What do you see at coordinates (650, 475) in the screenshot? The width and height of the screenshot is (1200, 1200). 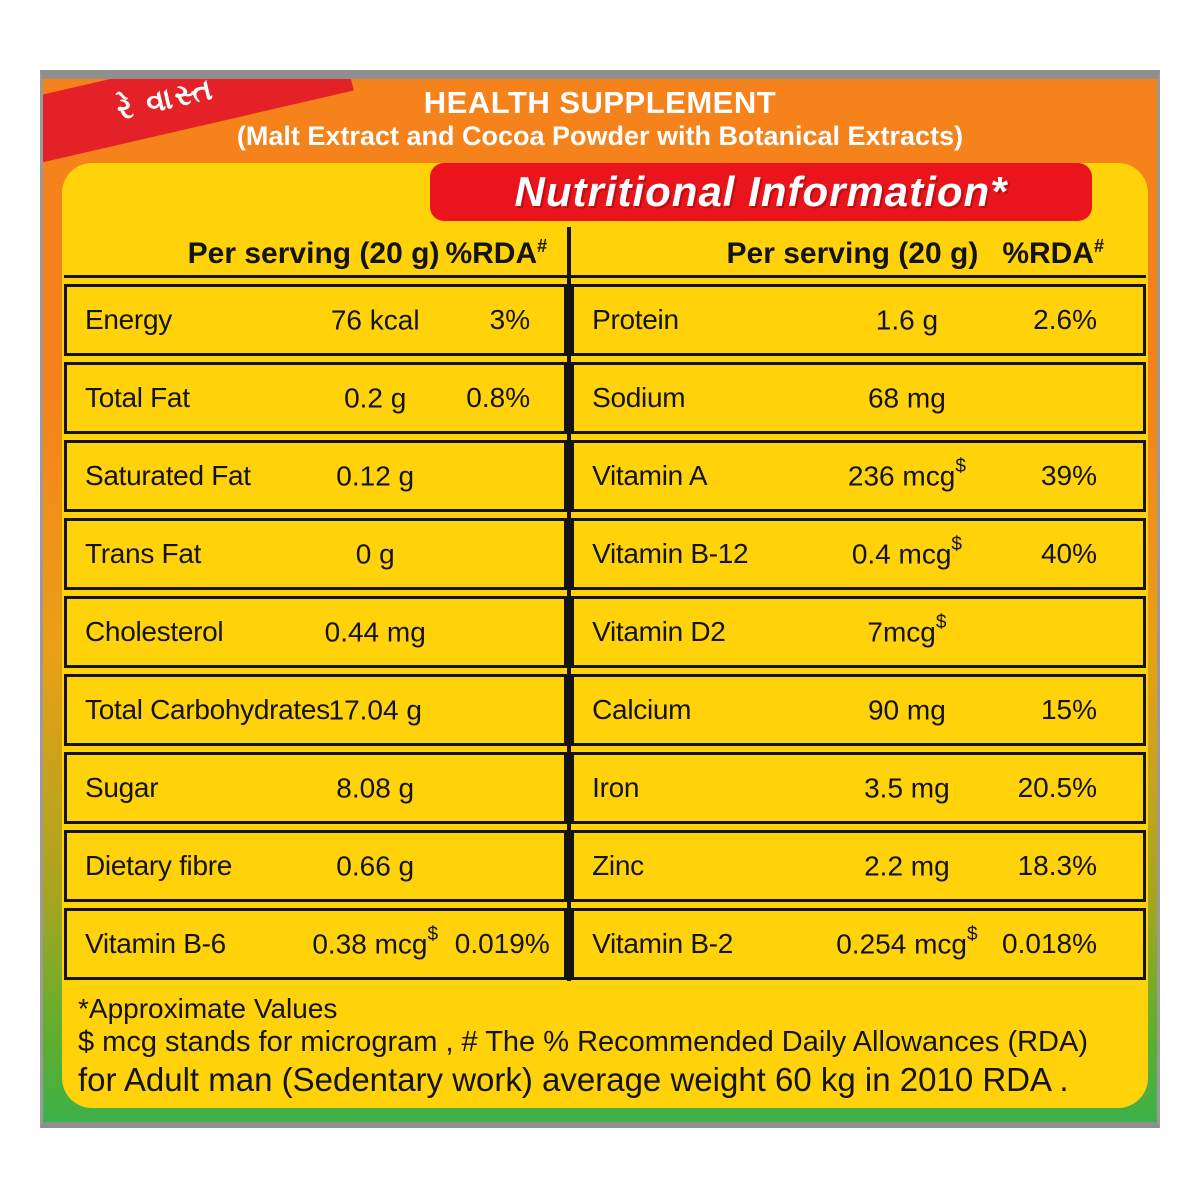 I see `nutrient-label: Vitamin A` at bounding box center [650, 475].